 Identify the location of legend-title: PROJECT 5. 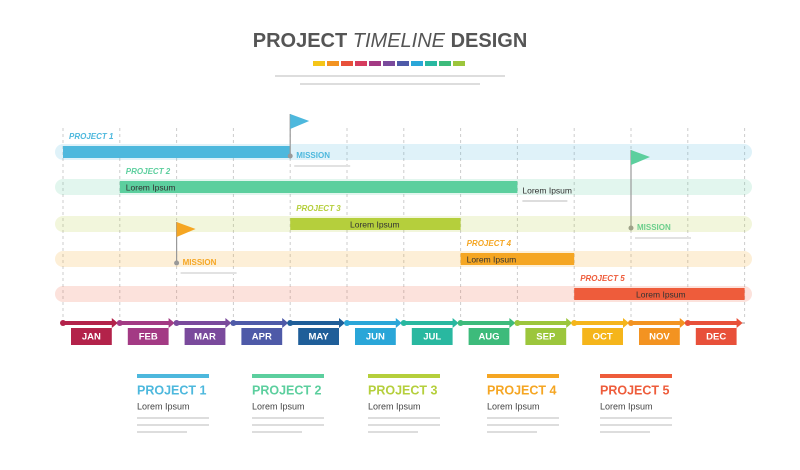
(635, 390).